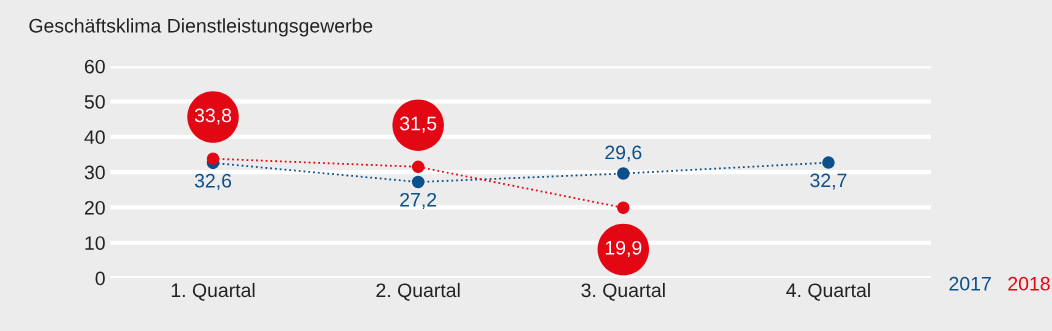  What do you see at coordinates (201, 27) in the screenshot?
I see `chart-title: Geschäftsklima Dienstleistungsgewerbe` at bounding box center [201, 27].